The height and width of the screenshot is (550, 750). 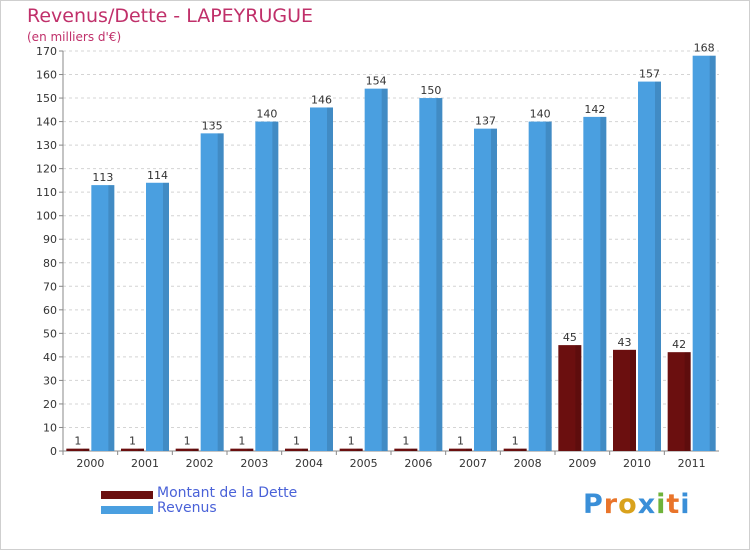 What do you see at coordinates (309, 463) in the screenshot?
I see `x-tick-label: 2004` at bounding box center [309, 463].